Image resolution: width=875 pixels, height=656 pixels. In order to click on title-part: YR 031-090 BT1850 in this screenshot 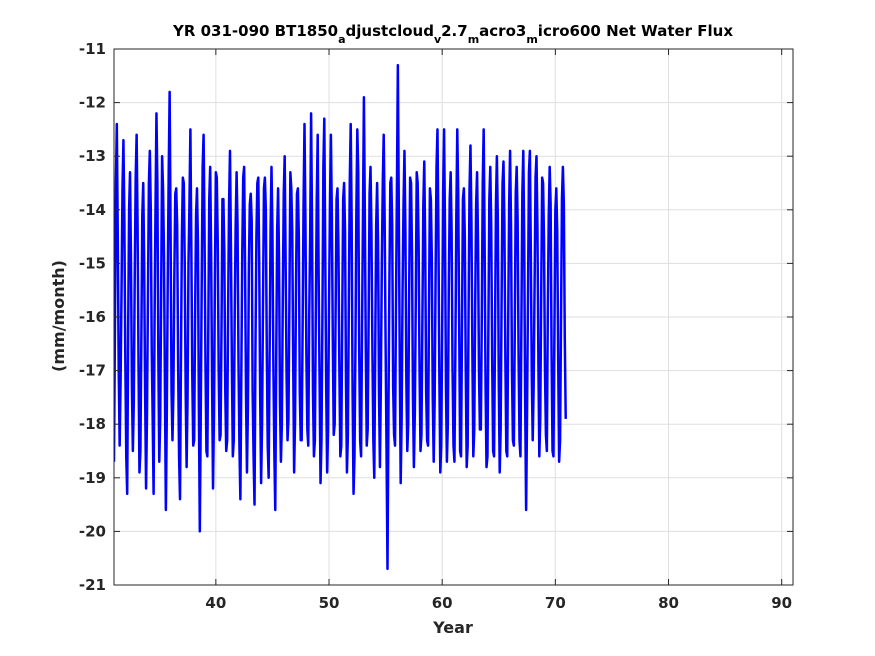, I will do `click(255, 31)`.